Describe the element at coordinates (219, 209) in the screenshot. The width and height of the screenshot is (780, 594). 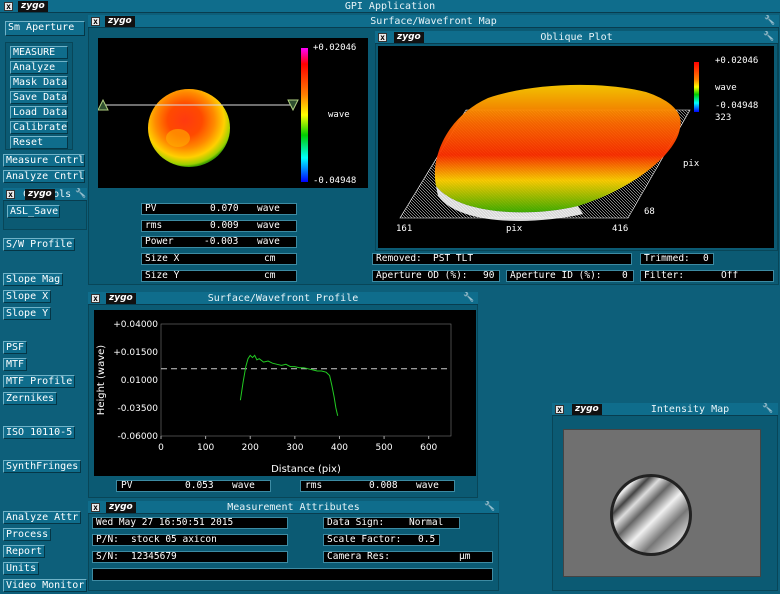
I see `pv-result: PV 0.070 wave` at that location.